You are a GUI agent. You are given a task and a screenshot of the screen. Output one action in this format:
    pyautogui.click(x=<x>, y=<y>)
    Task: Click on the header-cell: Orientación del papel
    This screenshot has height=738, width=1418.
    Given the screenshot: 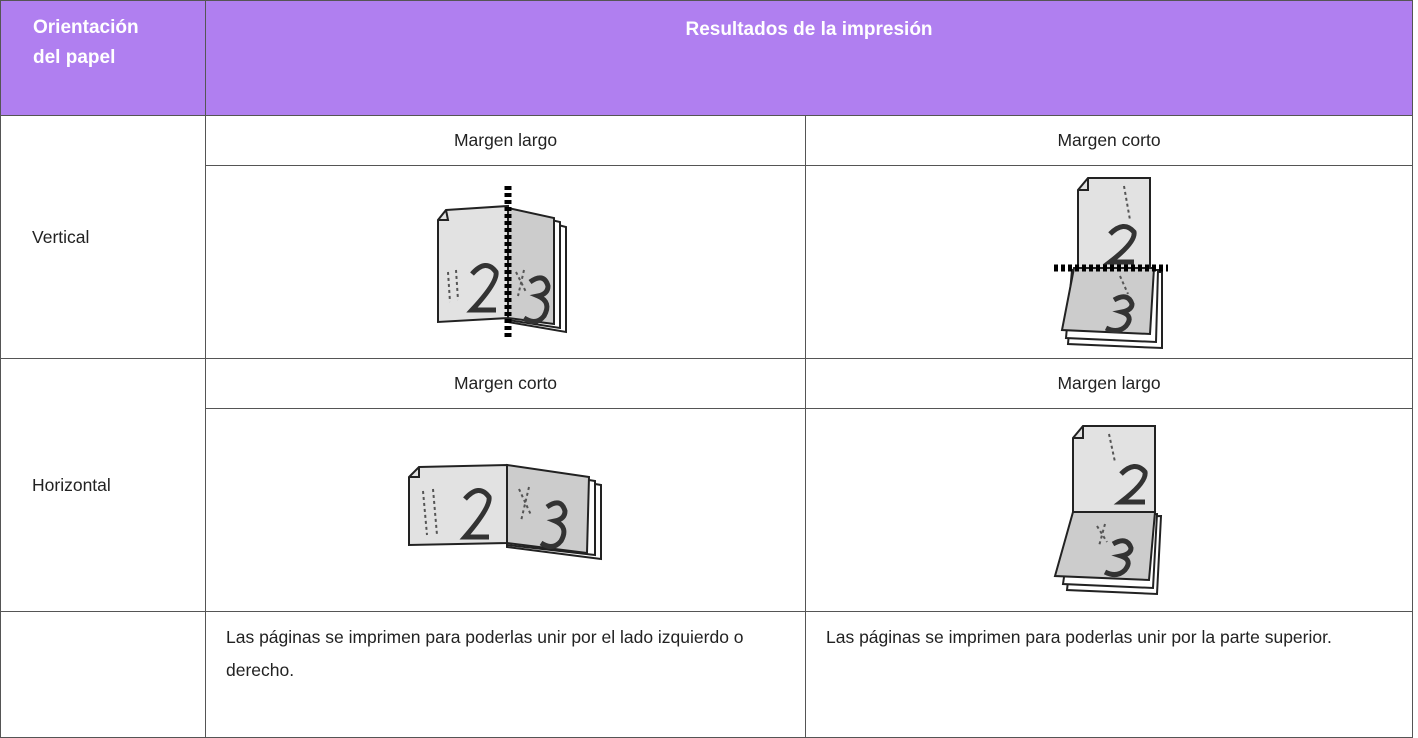 What is the action you would take?
    pyautogui.click(x=103, y=58)
    